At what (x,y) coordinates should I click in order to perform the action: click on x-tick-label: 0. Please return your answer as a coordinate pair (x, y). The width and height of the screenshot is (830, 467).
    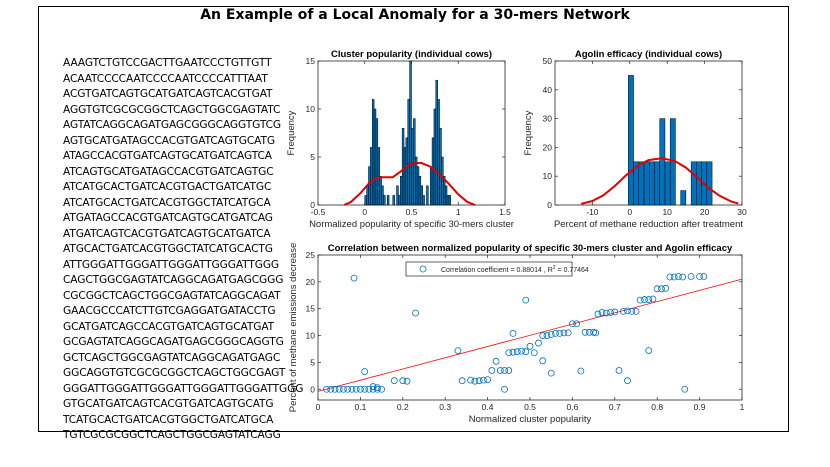
    Looking at the image, I should click on (364, 212).